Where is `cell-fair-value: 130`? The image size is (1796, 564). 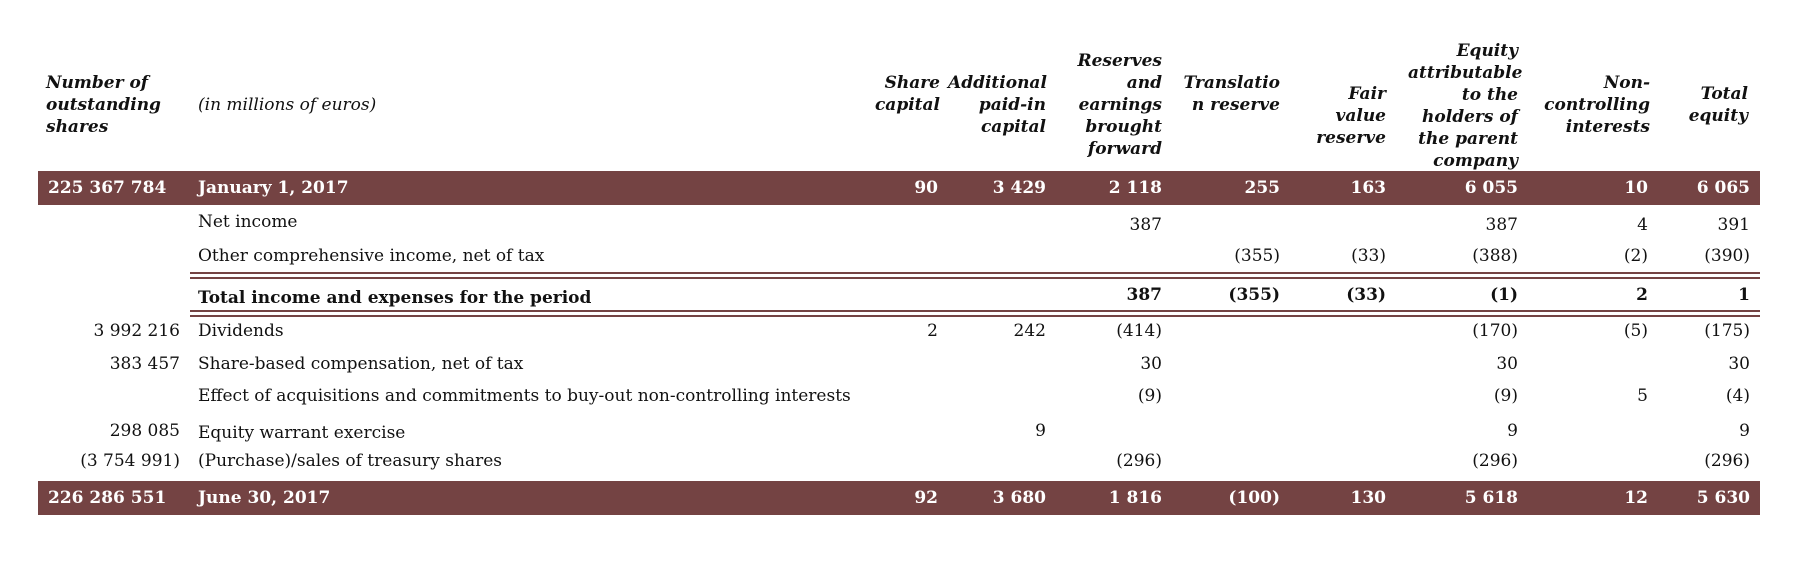 cell-fair-value: 130 is located at coordinates (1368, 498).